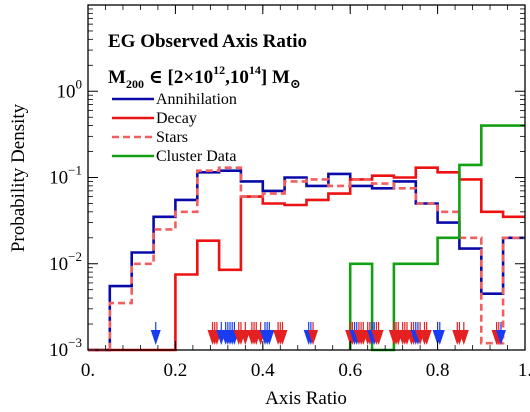 This screenshot has width=530, height=412. I want to click on x-axis-label: Axis Ratio, so click(306, 398).